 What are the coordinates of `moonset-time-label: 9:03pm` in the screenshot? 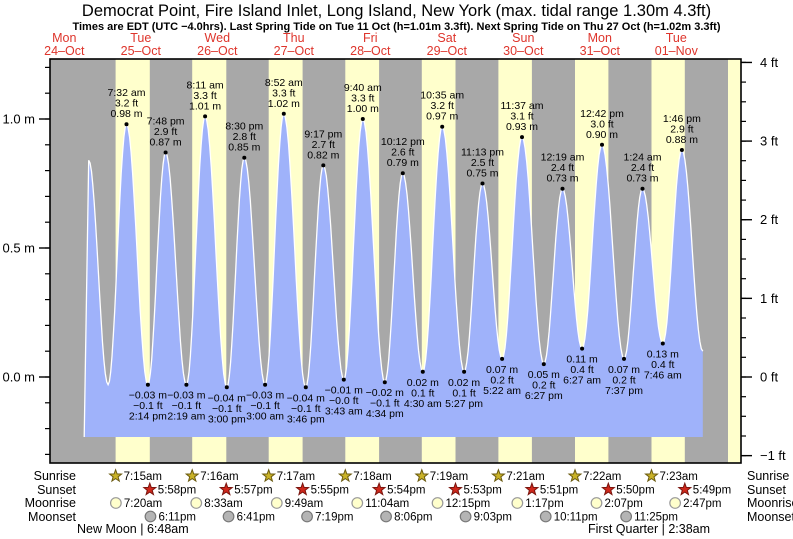 It's located at (493, 518).